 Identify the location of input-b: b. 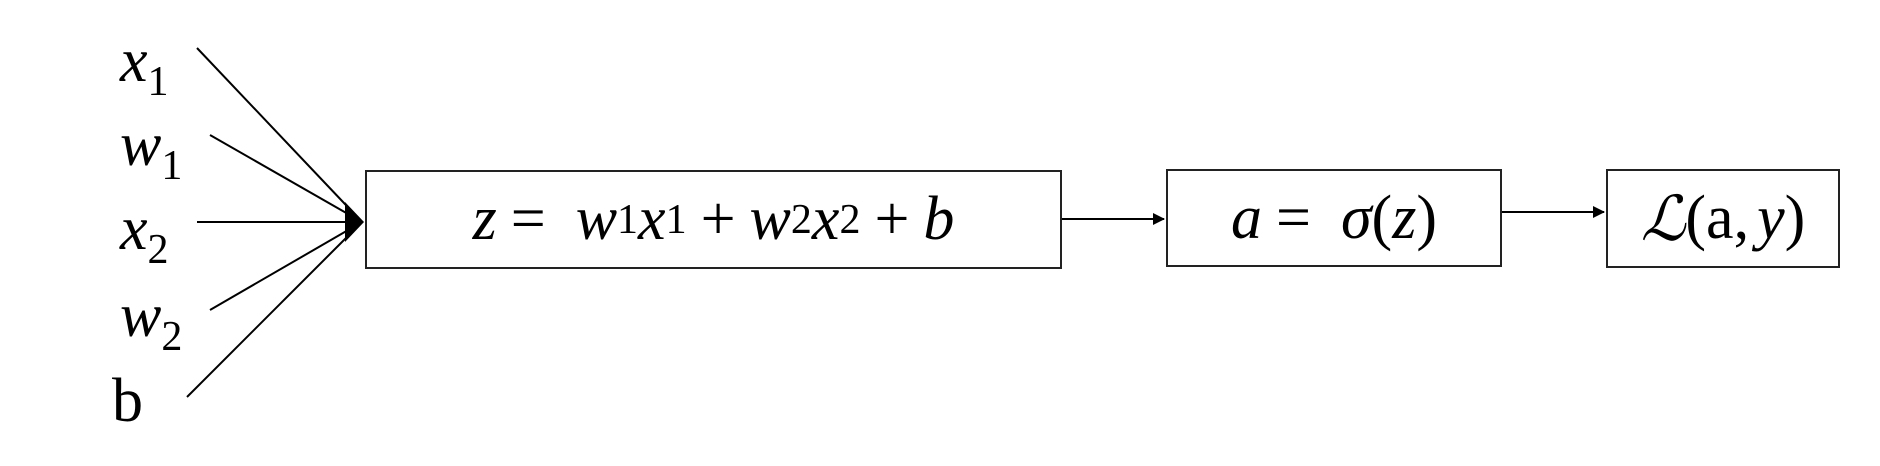
(127, 401).